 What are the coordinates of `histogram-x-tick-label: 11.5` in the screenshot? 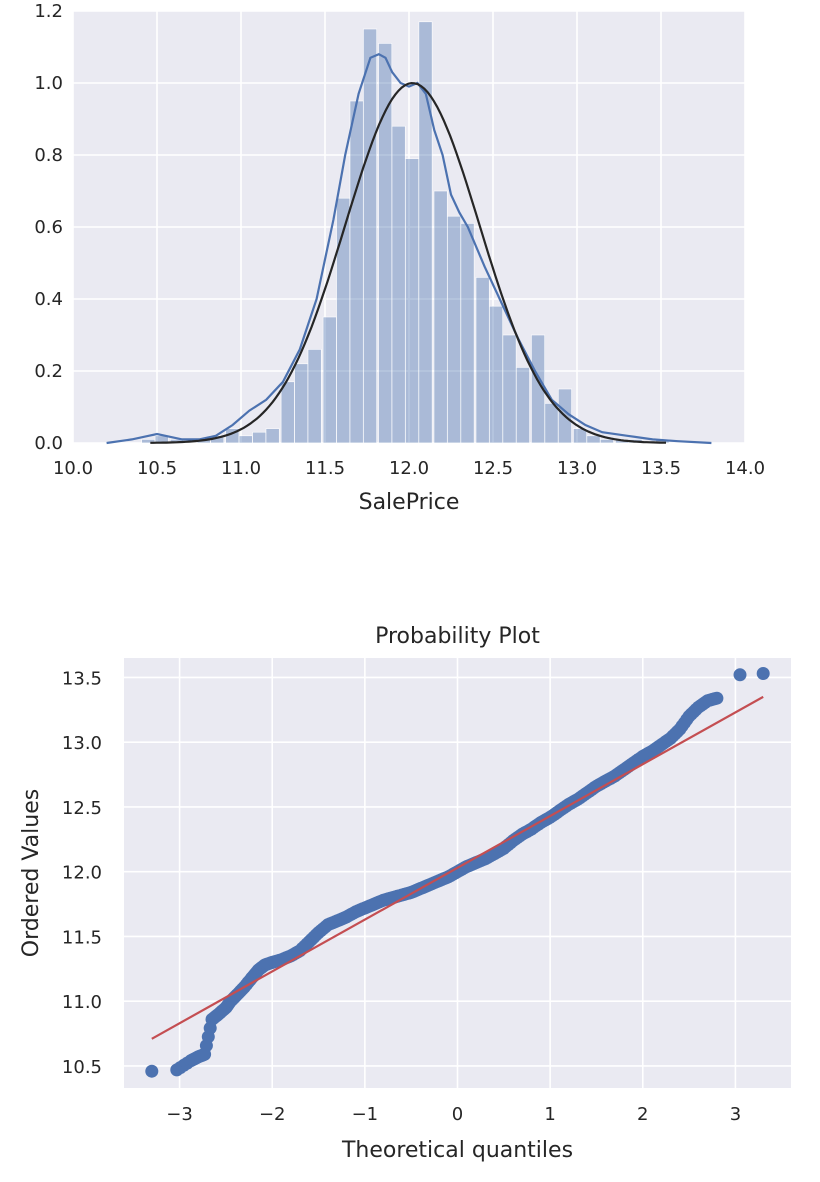 It's located at (325, 468).